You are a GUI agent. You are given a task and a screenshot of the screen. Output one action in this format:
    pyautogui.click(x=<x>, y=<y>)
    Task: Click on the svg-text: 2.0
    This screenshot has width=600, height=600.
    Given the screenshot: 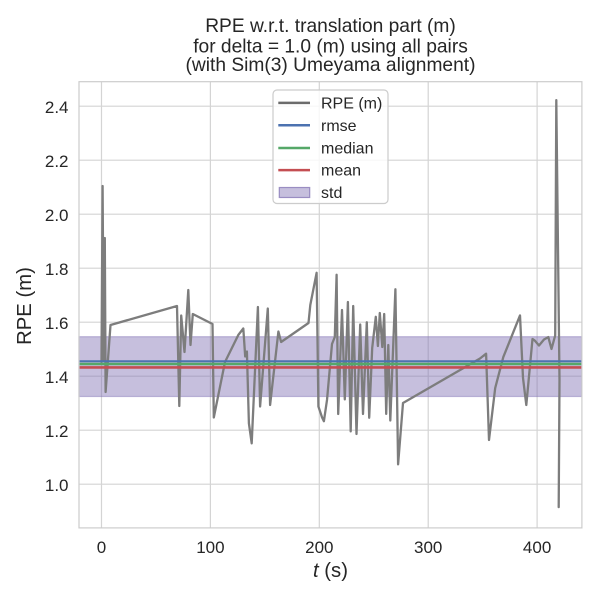 What is the action you would take?
    pyautogui.click(x=57, y=215)
    